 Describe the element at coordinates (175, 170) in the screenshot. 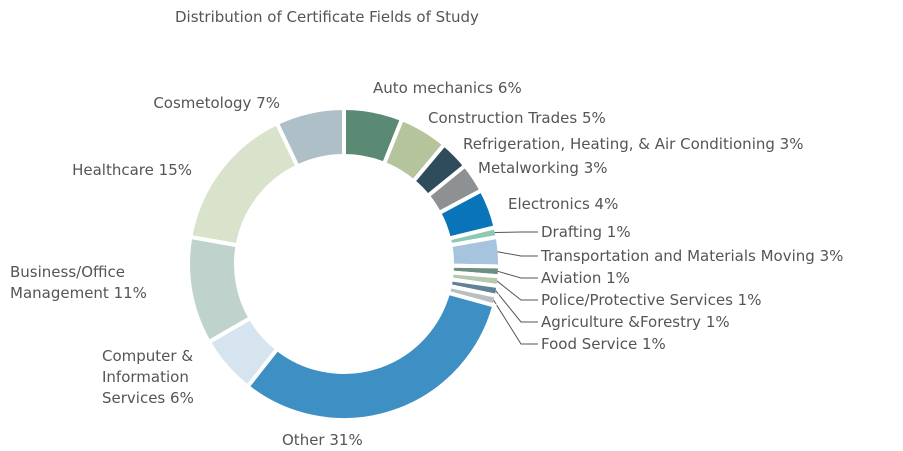

I see `value-label: 15%` at that location.